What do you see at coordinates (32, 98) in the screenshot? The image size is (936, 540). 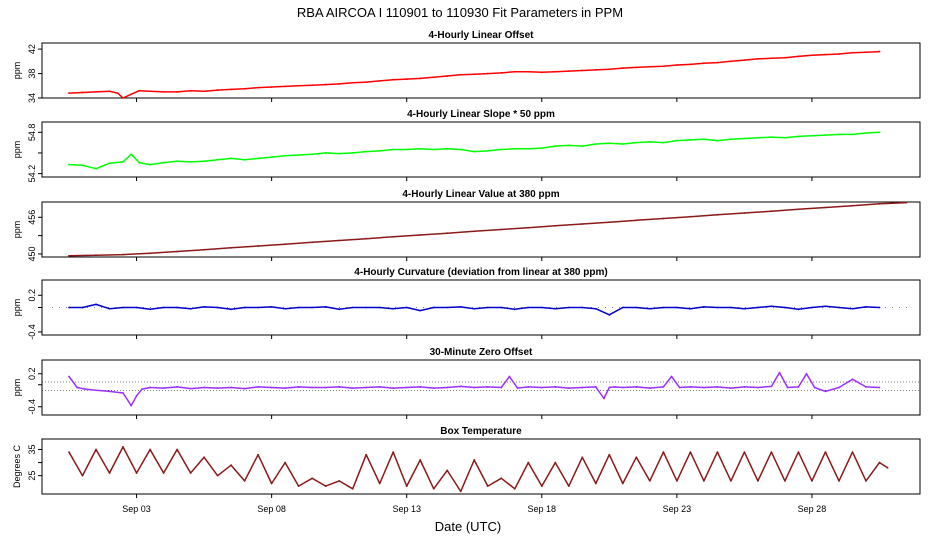 I see `y-tick-label: 34` at bounding box center [32, 98].